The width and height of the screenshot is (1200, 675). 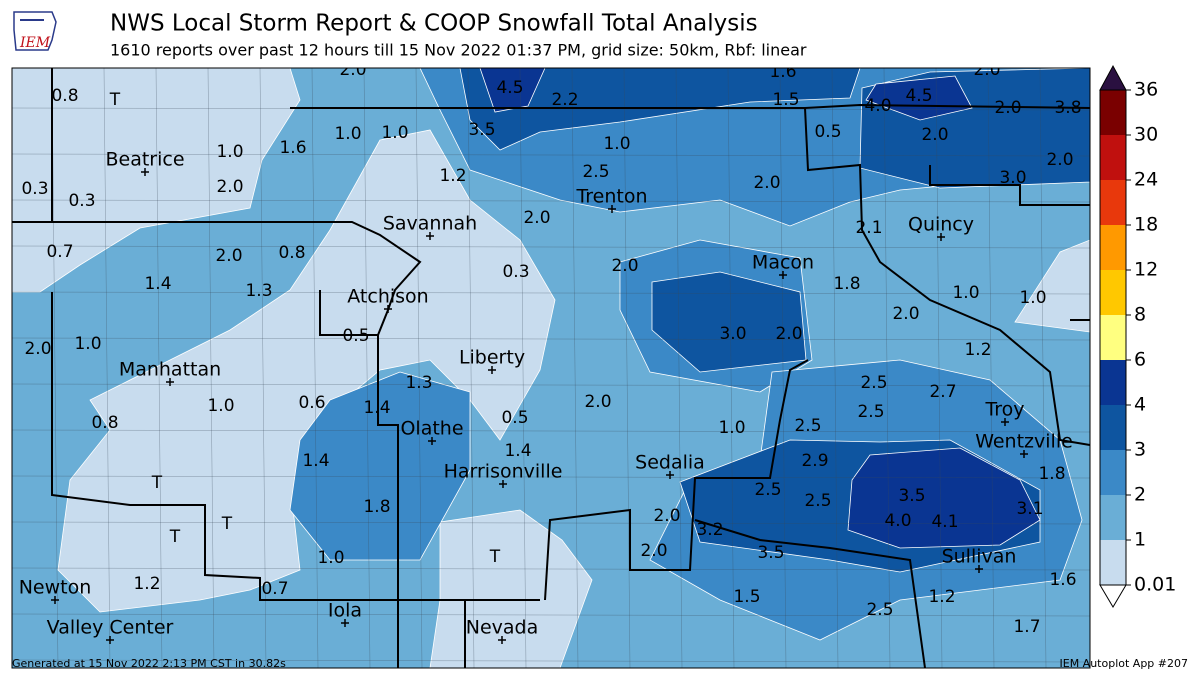 What do you see at coordinates (110, 628) in the screenshot?
I see `city-label: Valley Center` at bounding box center [110, 628].